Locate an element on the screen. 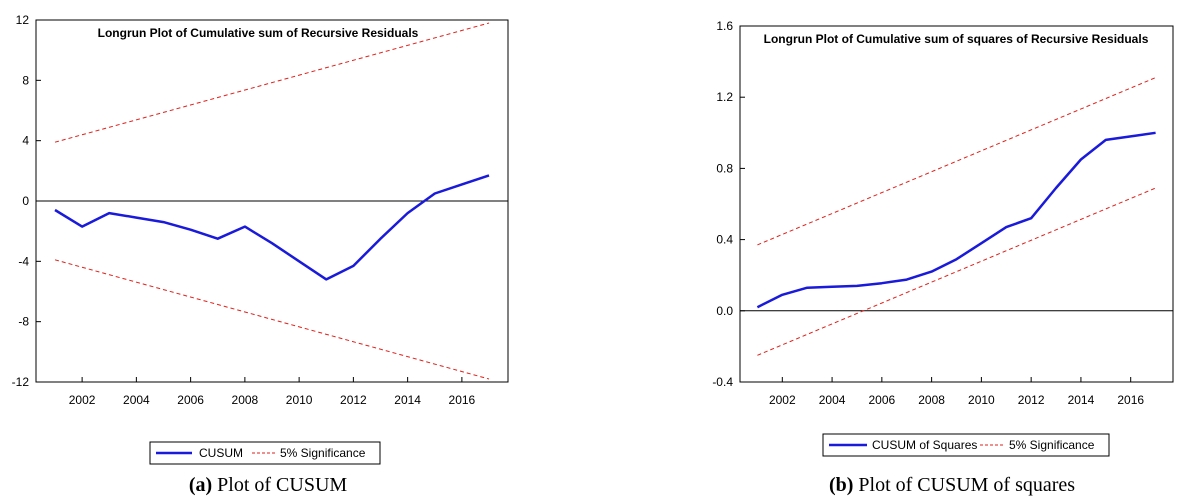 Image resolution: width=1184 pixels, height=501 pixels. y-tick-label: 0.0 is located at coordinates (724, 311).